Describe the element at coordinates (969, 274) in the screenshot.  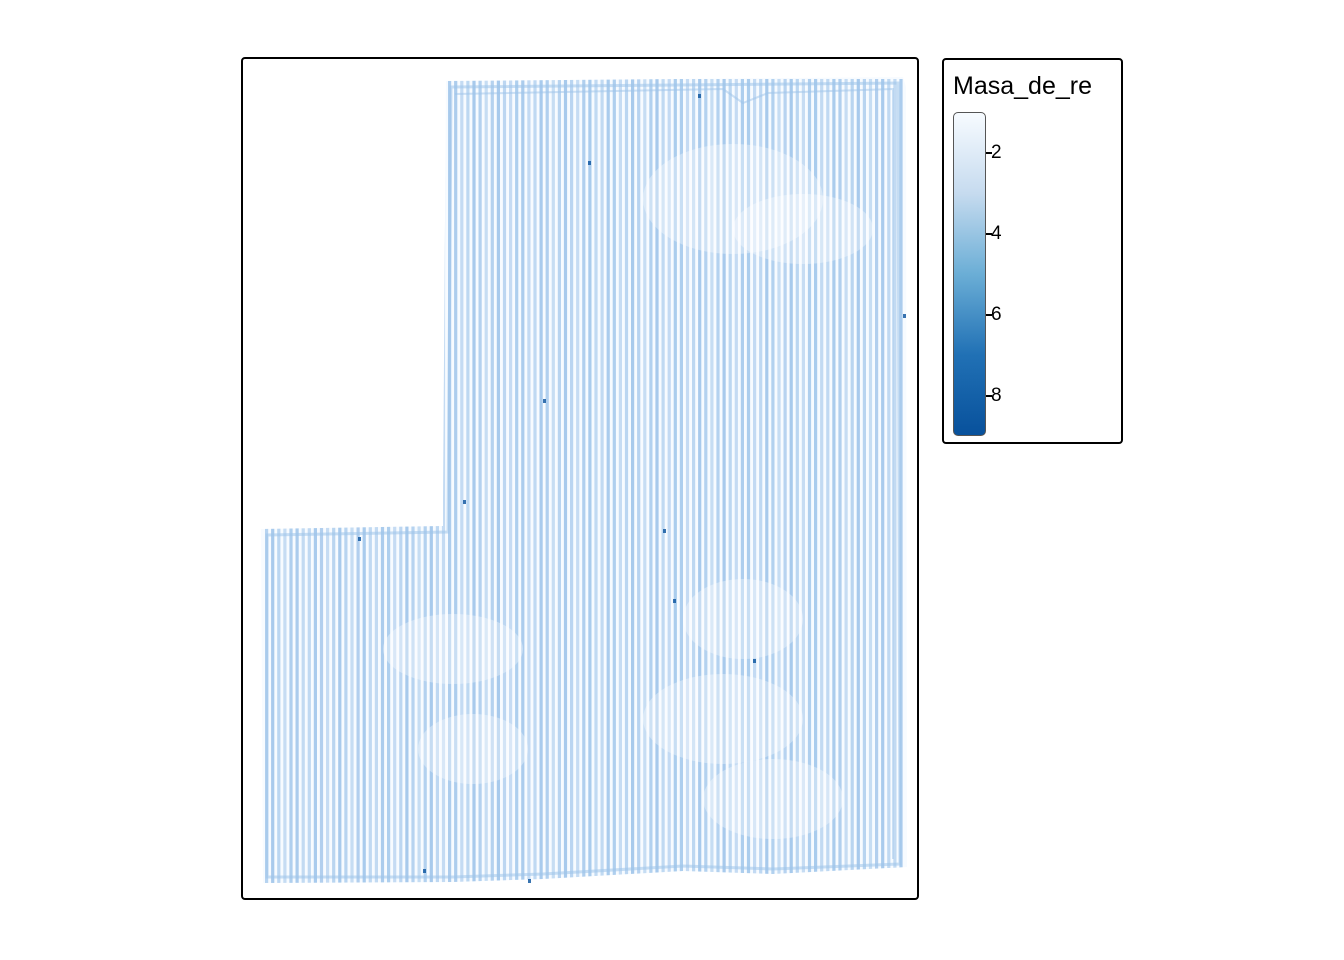
I see `legend-color-bar` at that location.